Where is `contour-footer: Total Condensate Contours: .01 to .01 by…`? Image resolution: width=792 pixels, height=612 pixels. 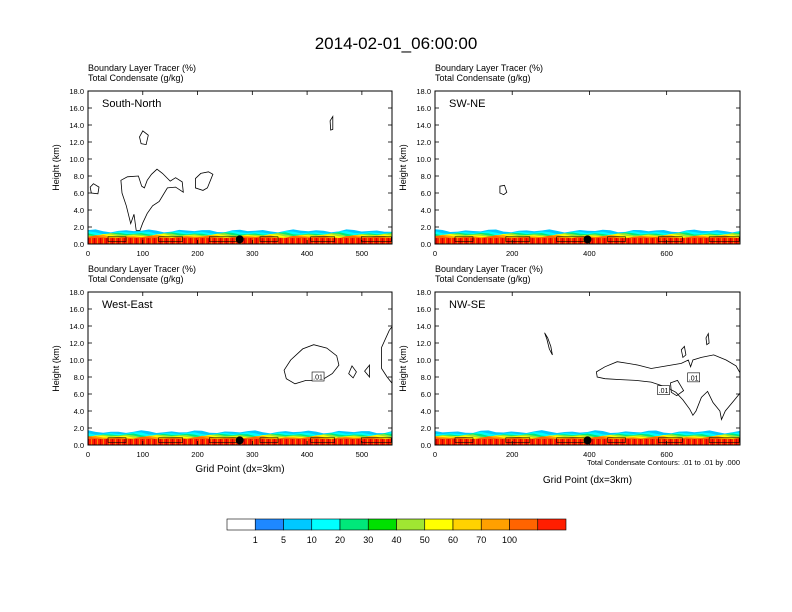
contour-footer: Total Condensate Contours: .01 to .01 by… is located at coordinates (663, 462).